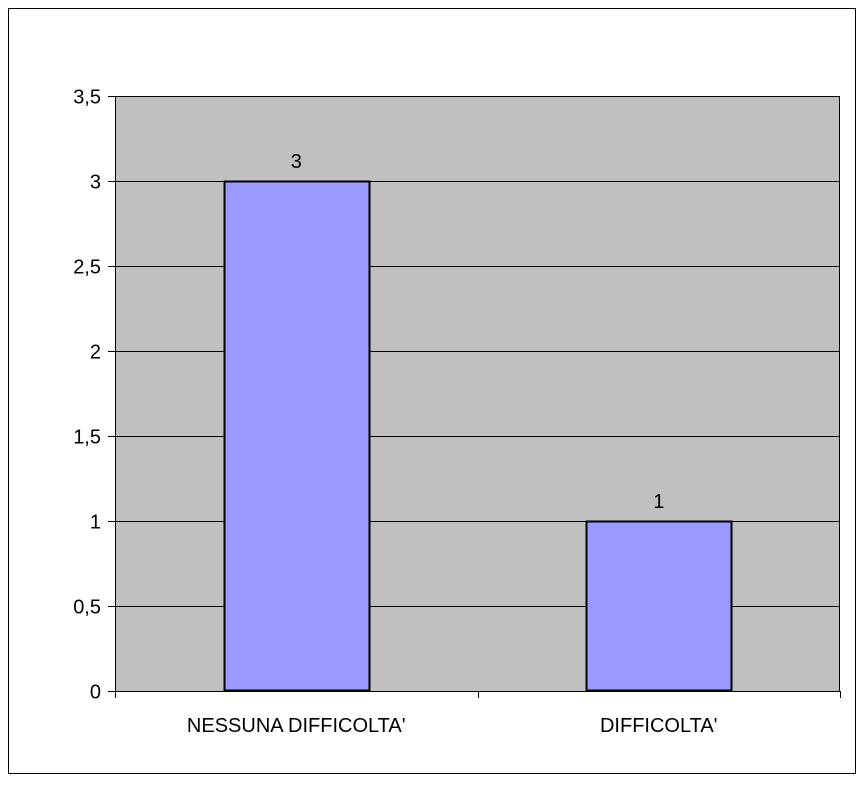 This screenshot has height=787, width=864. What do you see at coordinates (658, 502) in the screenshot?
I see `bar-data-label: 1` at bounding box center [658, 502].